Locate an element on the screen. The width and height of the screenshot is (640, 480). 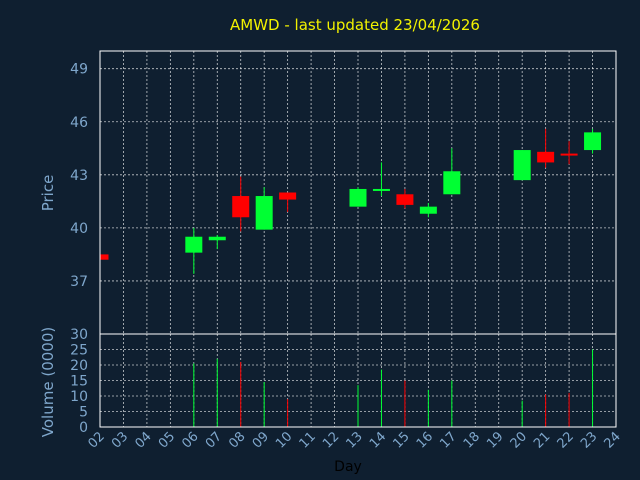
day-tick-label: 07 is located at coordinates (214, 440).